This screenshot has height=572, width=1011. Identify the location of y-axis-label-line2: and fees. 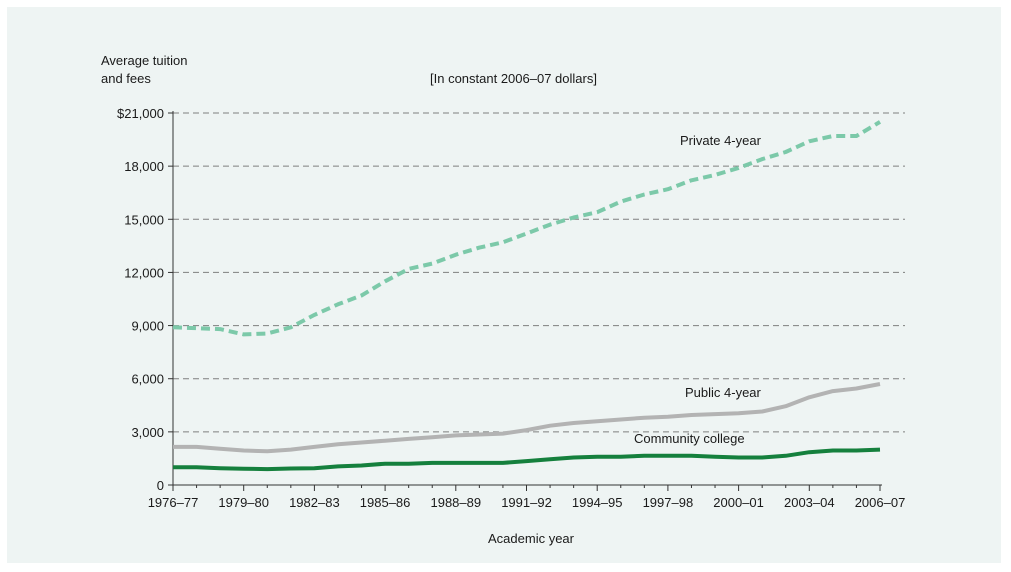
(126, 78).